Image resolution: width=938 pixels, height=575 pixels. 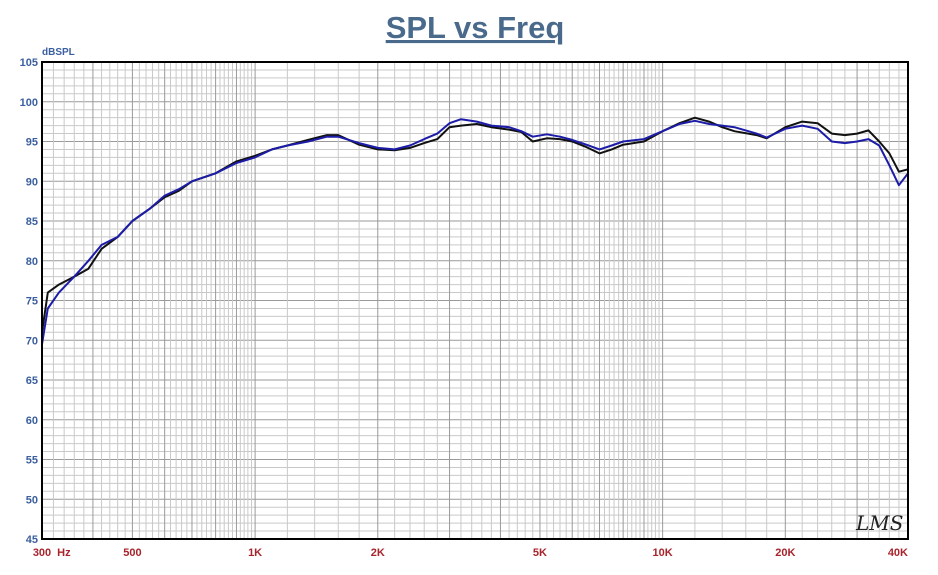 I want to click on x-axis-unit-label: Hz, so click(x=64, y=553).